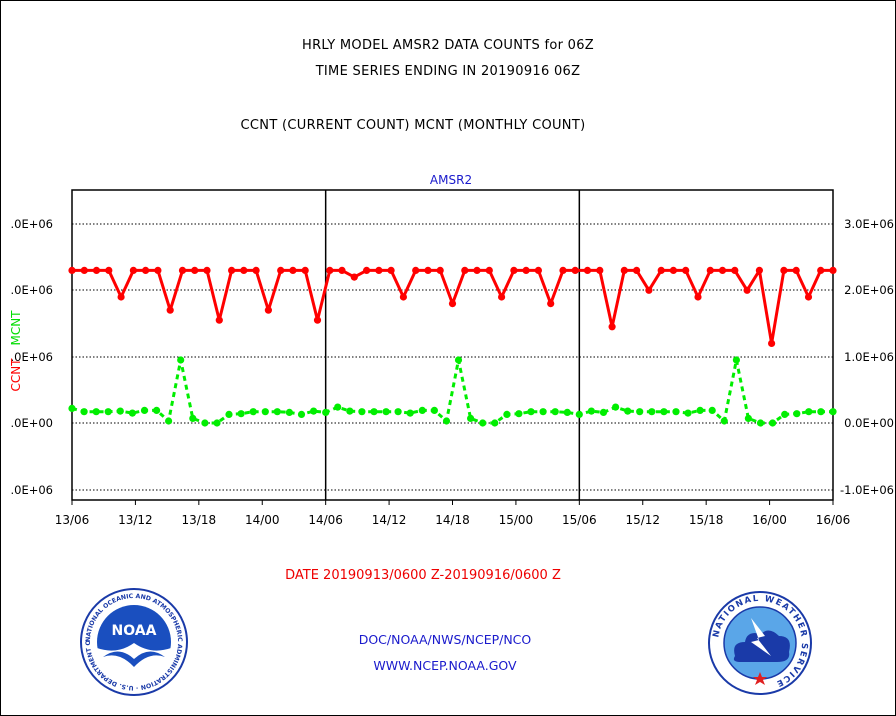 The image size is (896, 716). Describe the element at coordinates (325, 520) in the screenshot. I see `x-tick-label-4: 14/06` at that location.